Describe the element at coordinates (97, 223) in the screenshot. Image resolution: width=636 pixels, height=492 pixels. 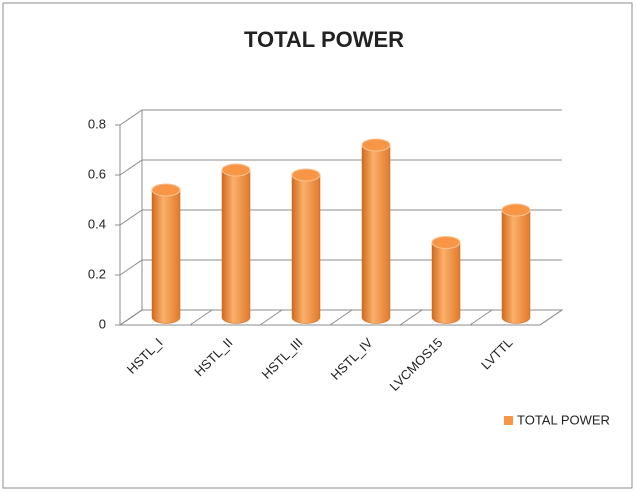
I see `y-tick-label: 0.4` at that location.